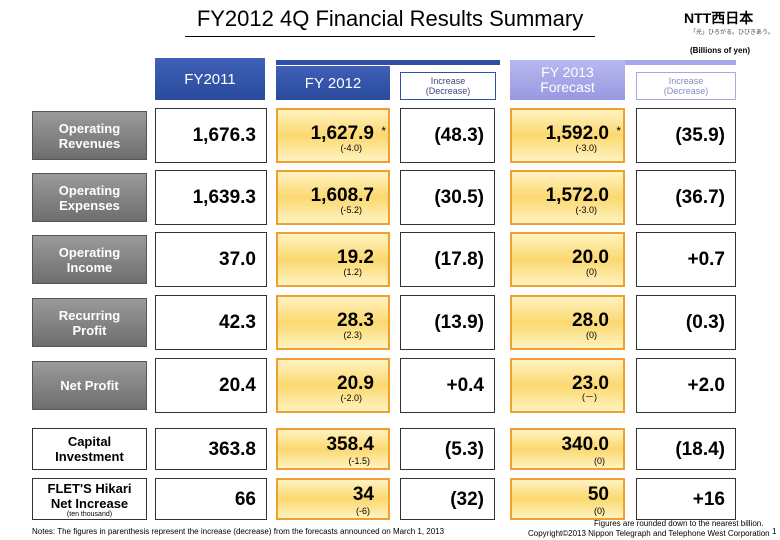  Describe the element at coordinates (333, 385) in the screenshot. I see `forecast-cell: 20.9 (-2.0)` at that location.